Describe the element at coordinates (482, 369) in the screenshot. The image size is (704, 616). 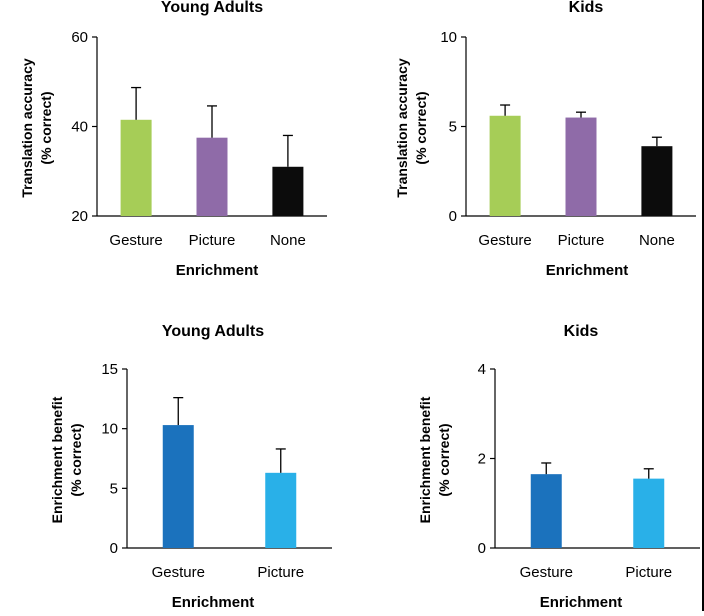
I see `y-tick-label: 4` at that location.